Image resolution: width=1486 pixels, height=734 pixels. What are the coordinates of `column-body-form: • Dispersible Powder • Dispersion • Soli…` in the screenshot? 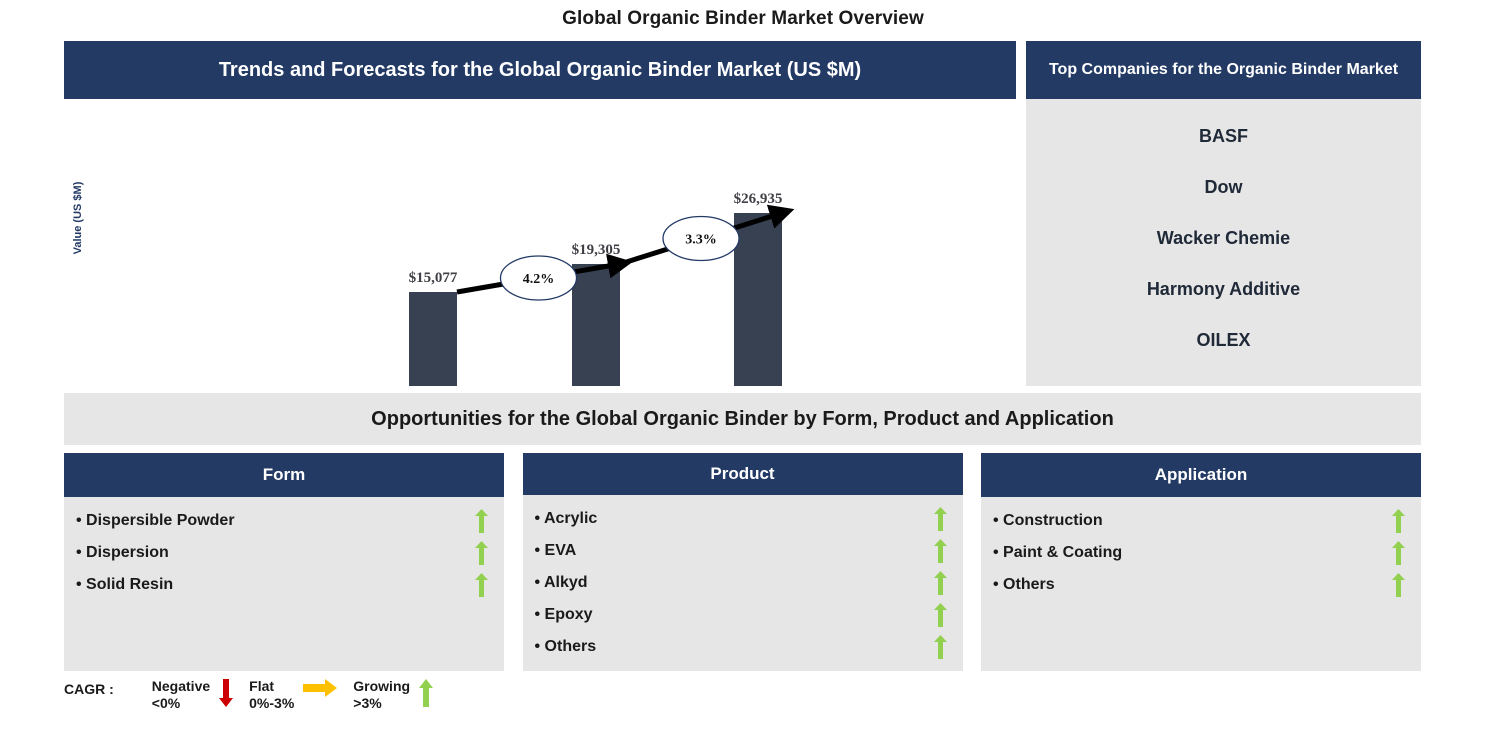 It's located at (284, 584).